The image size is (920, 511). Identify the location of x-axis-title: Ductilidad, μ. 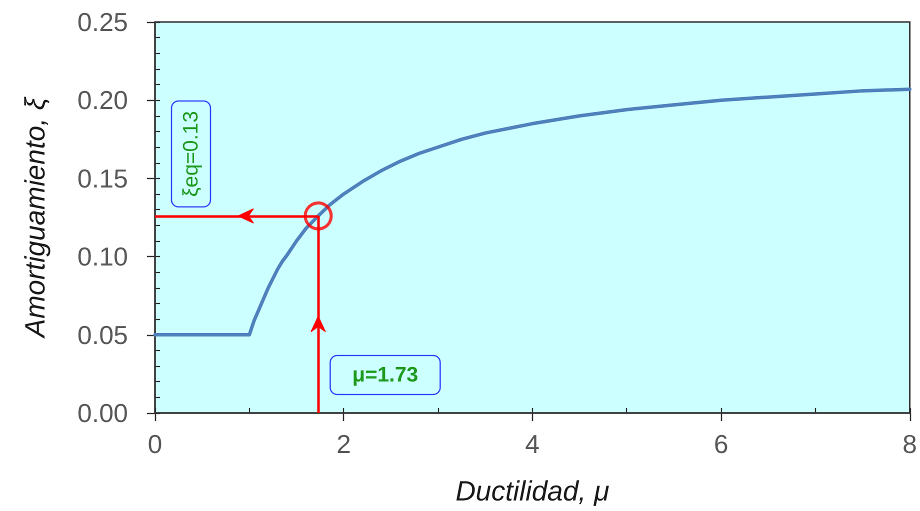
(532, 491).